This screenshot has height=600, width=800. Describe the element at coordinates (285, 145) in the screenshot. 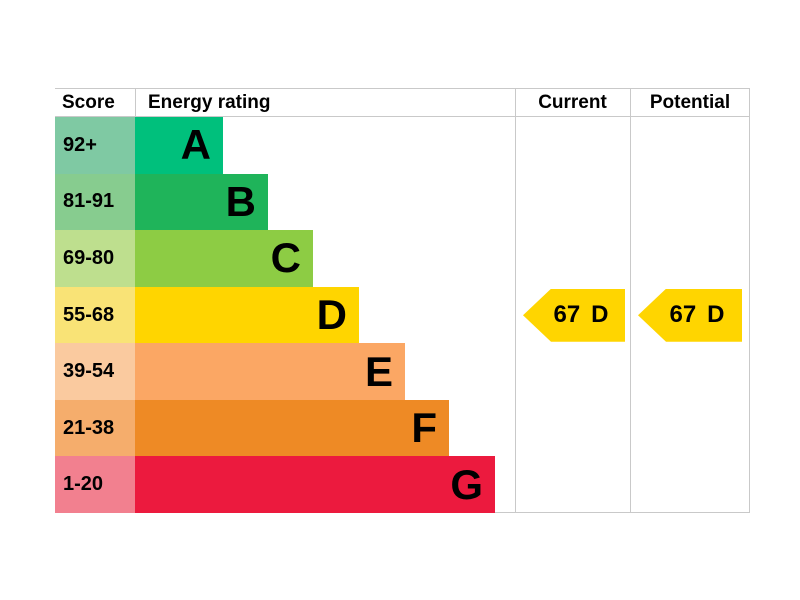

I see `energy-band-row-a: 92+ A` at that location.